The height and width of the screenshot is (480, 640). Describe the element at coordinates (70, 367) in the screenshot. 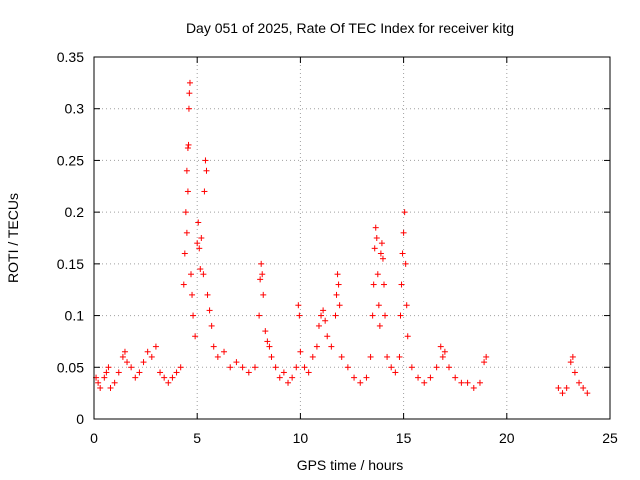

I see `y-tick-label: 0.05` at that location.